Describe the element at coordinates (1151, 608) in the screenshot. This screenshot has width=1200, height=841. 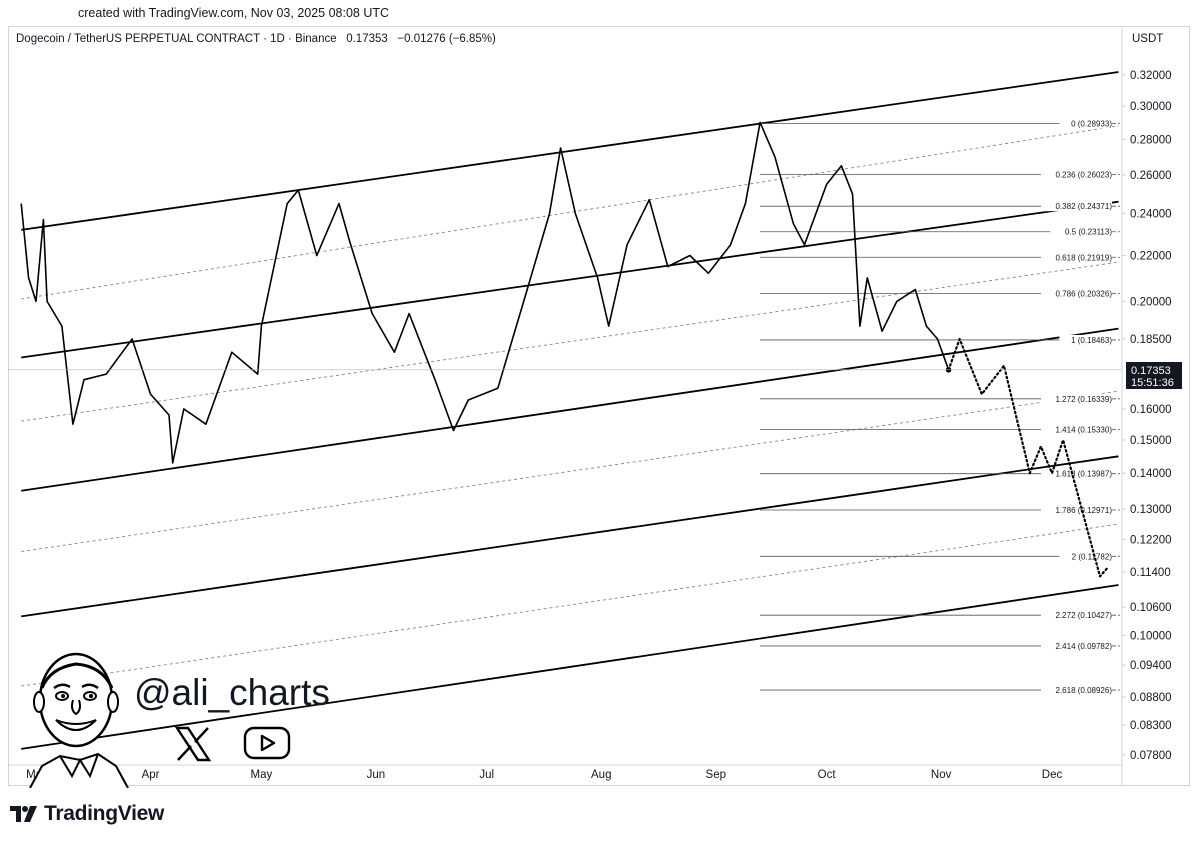
I see `y-tick-label-14: 0.10600` at that location.